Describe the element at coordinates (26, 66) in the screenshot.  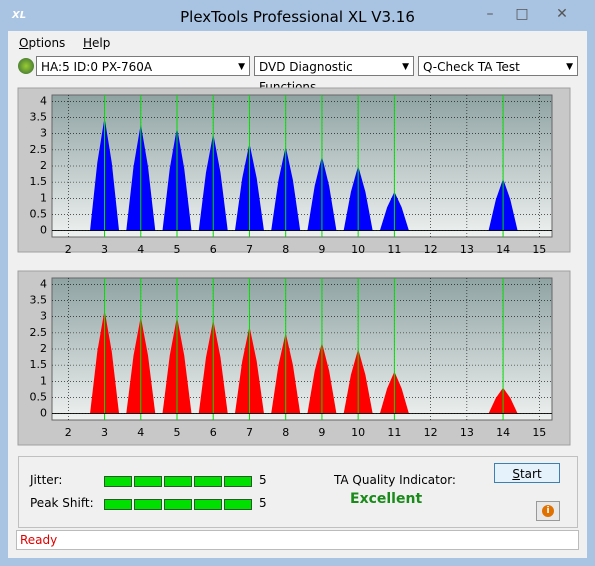
I see `drive-icon` at that location.